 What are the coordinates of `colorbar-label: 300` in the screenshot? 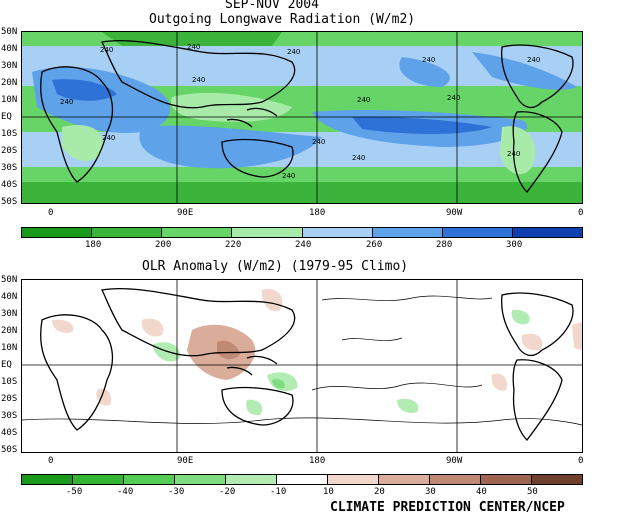 It's located at (514, 245).